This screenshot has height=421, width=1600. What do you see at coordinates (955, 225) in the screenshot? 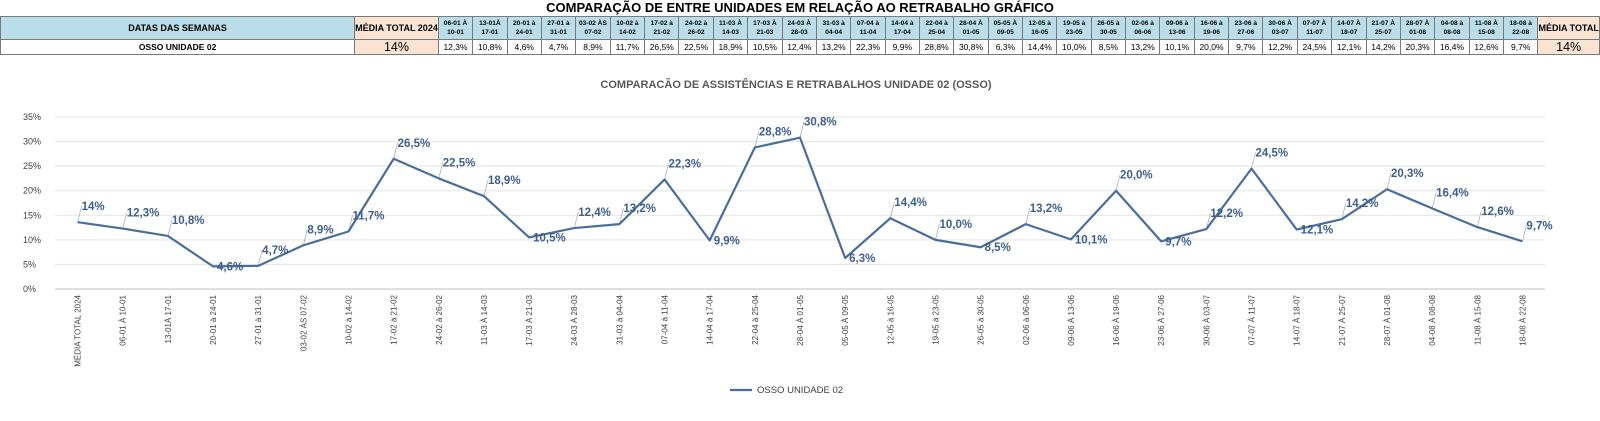
I see `data-label: 10,0%` at bounding box center [955, 225].